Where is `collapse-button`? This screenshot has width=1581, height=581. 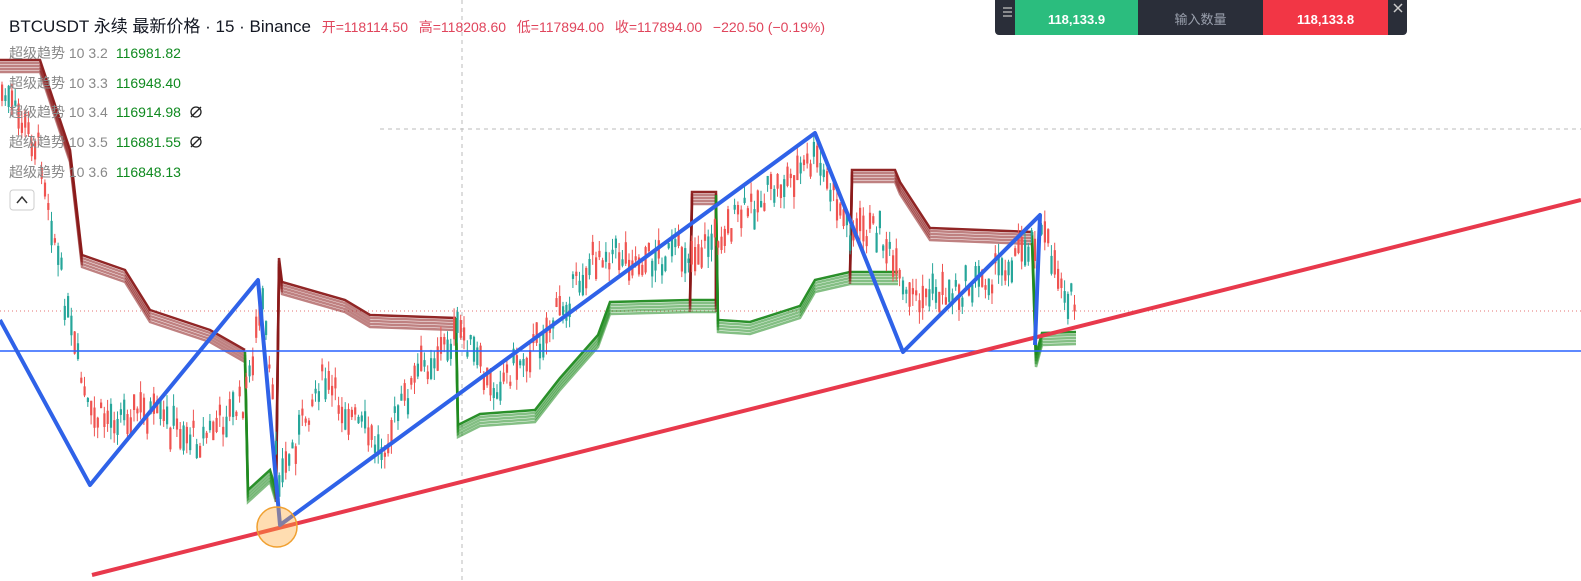 collapse-button is located at coordinates (22, 200).